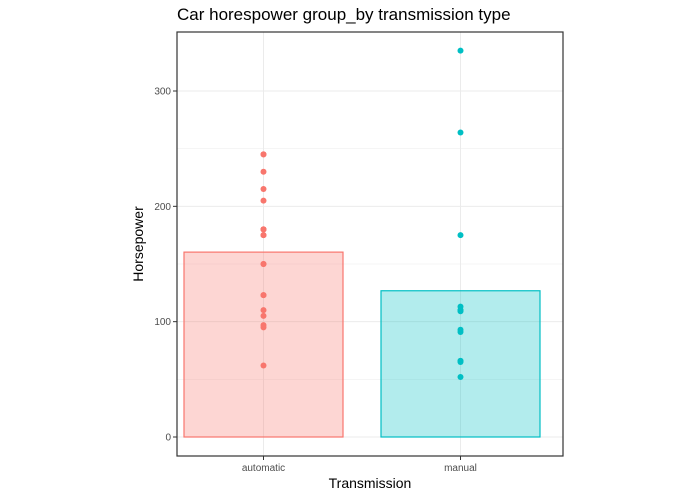 Image resolution: width=695 pixels, height=494 pixels. I want to click on y-tick-label: 200, so click(162, 207).